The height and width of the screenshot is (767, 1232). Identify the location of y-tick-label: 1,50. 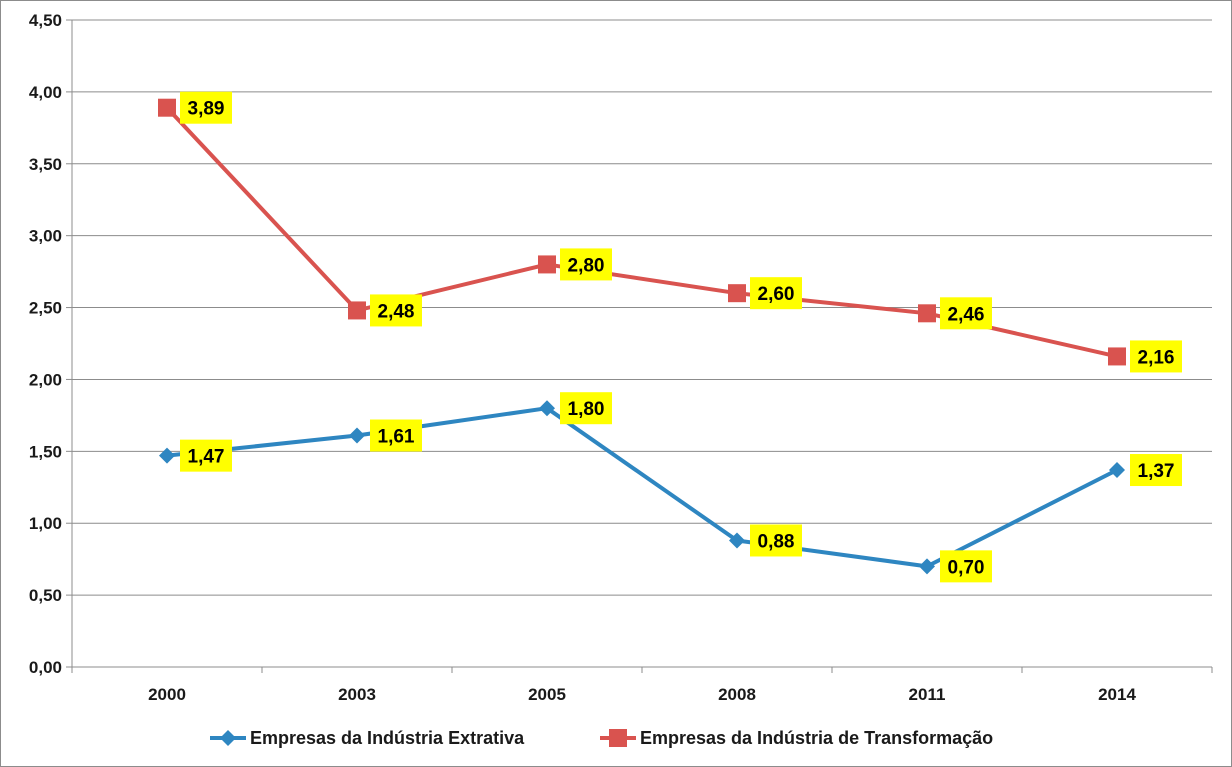
(45, 451).